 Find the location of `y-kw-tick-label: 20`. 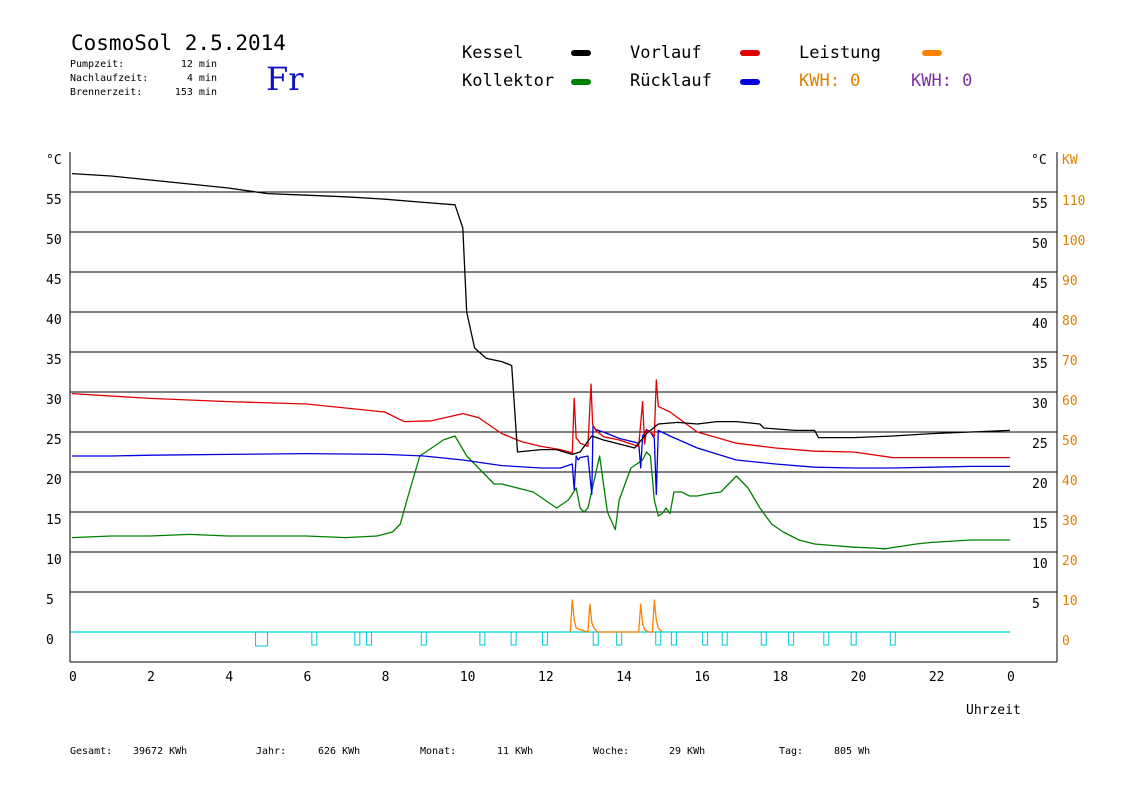

y-kw-tick-label: 20 is located at coordinates (1070, 561).